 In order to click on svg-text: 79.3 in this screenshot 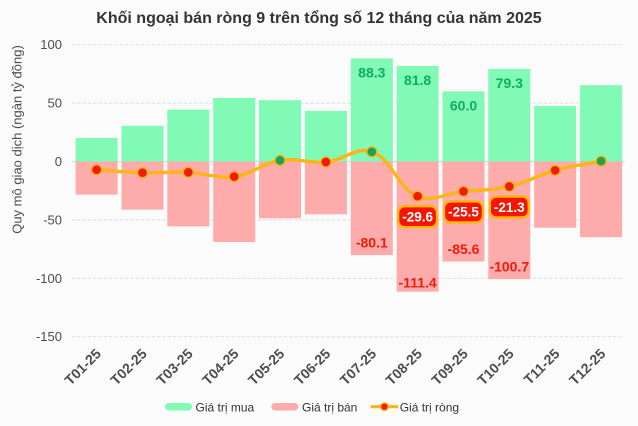, I will do `click(509, 83)`.